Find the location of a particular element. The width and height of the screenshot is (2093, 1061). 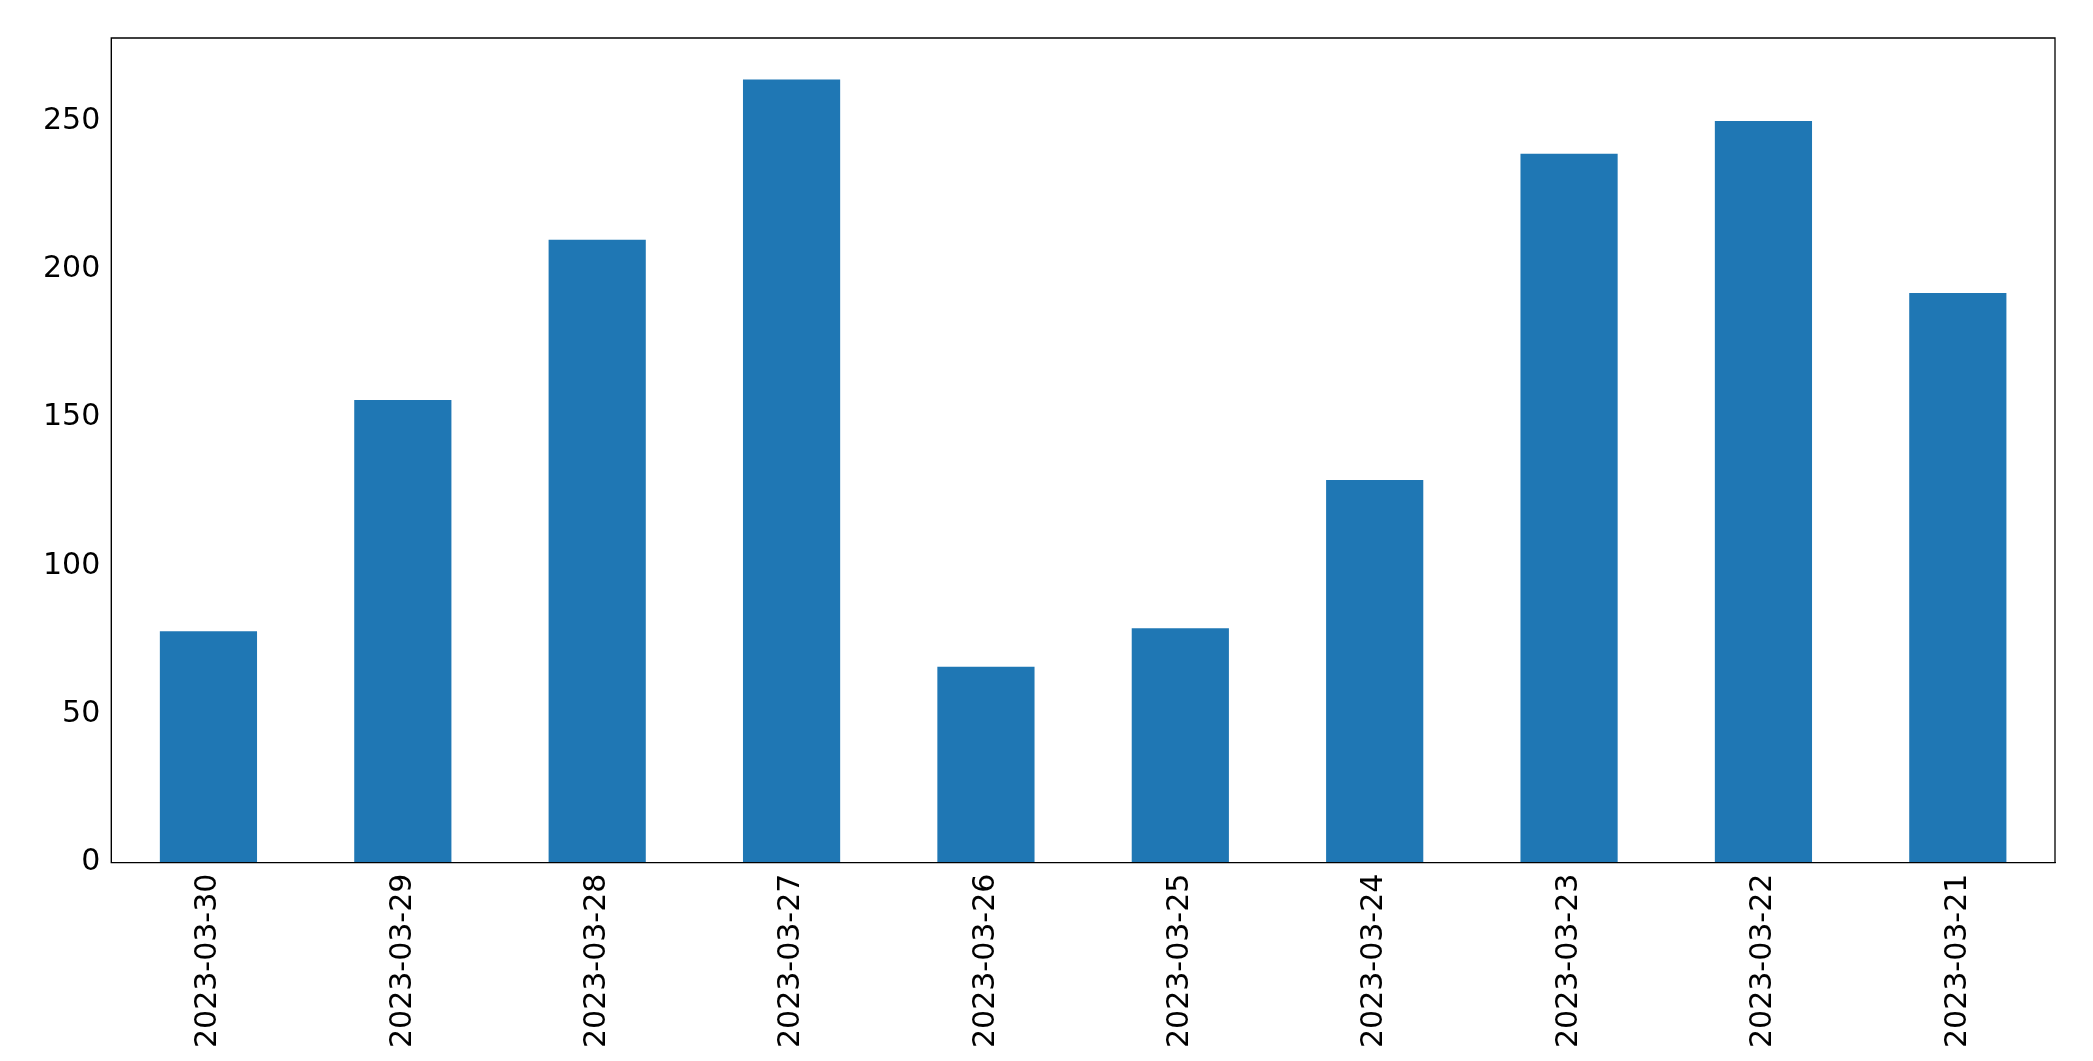

x-tick-label: 2023-03-25 is located at coordinates (1178, 961).